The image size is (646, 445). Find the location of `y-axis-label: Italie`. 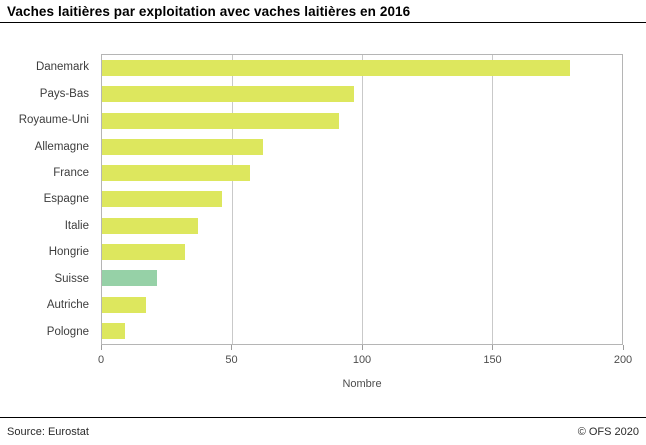

y-axis-label: Italie is located at coordinates (76, 225).